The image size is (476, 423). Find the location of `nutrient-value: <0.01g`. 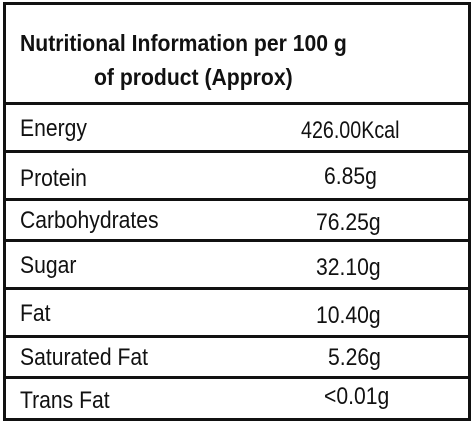

nutrient-value: <0.01g is located at coordinates (357, 396).